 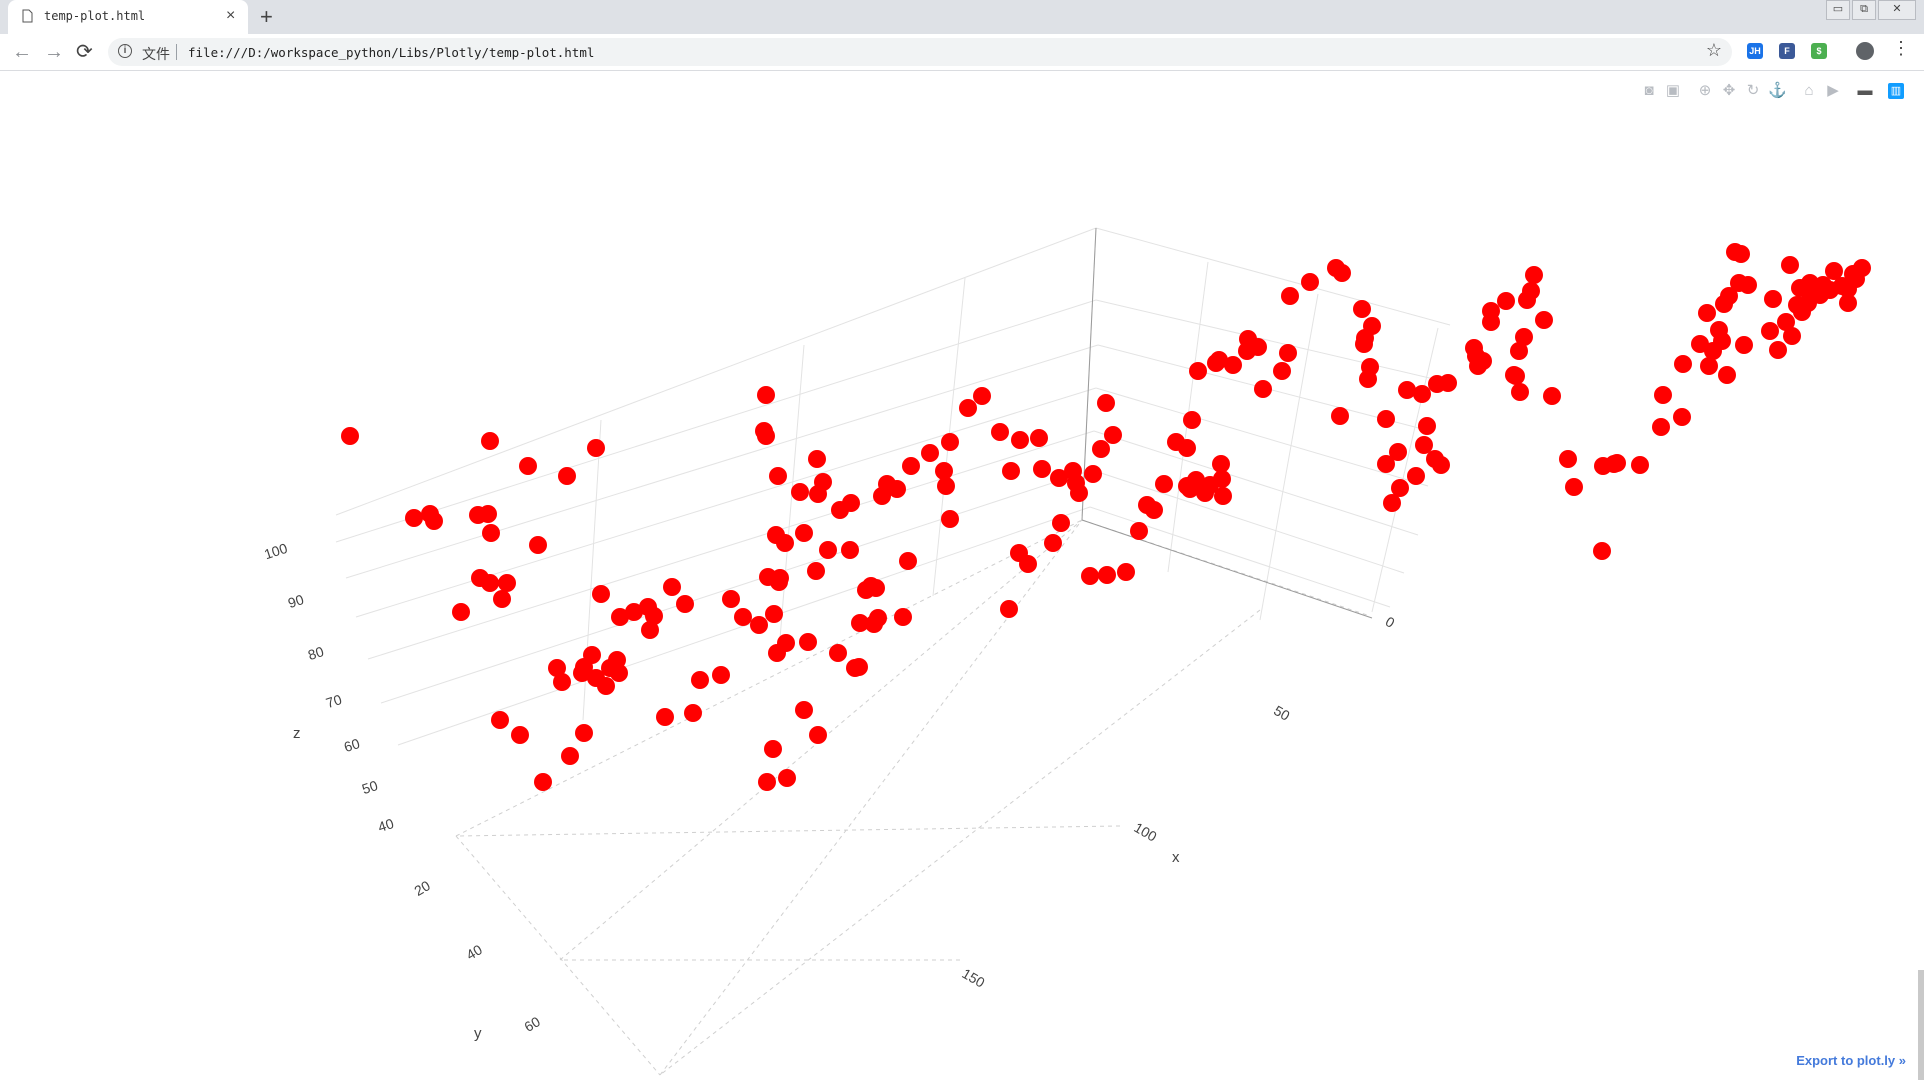 I want to click on scrollbar-thumb, so click(x=1921, y=1025).